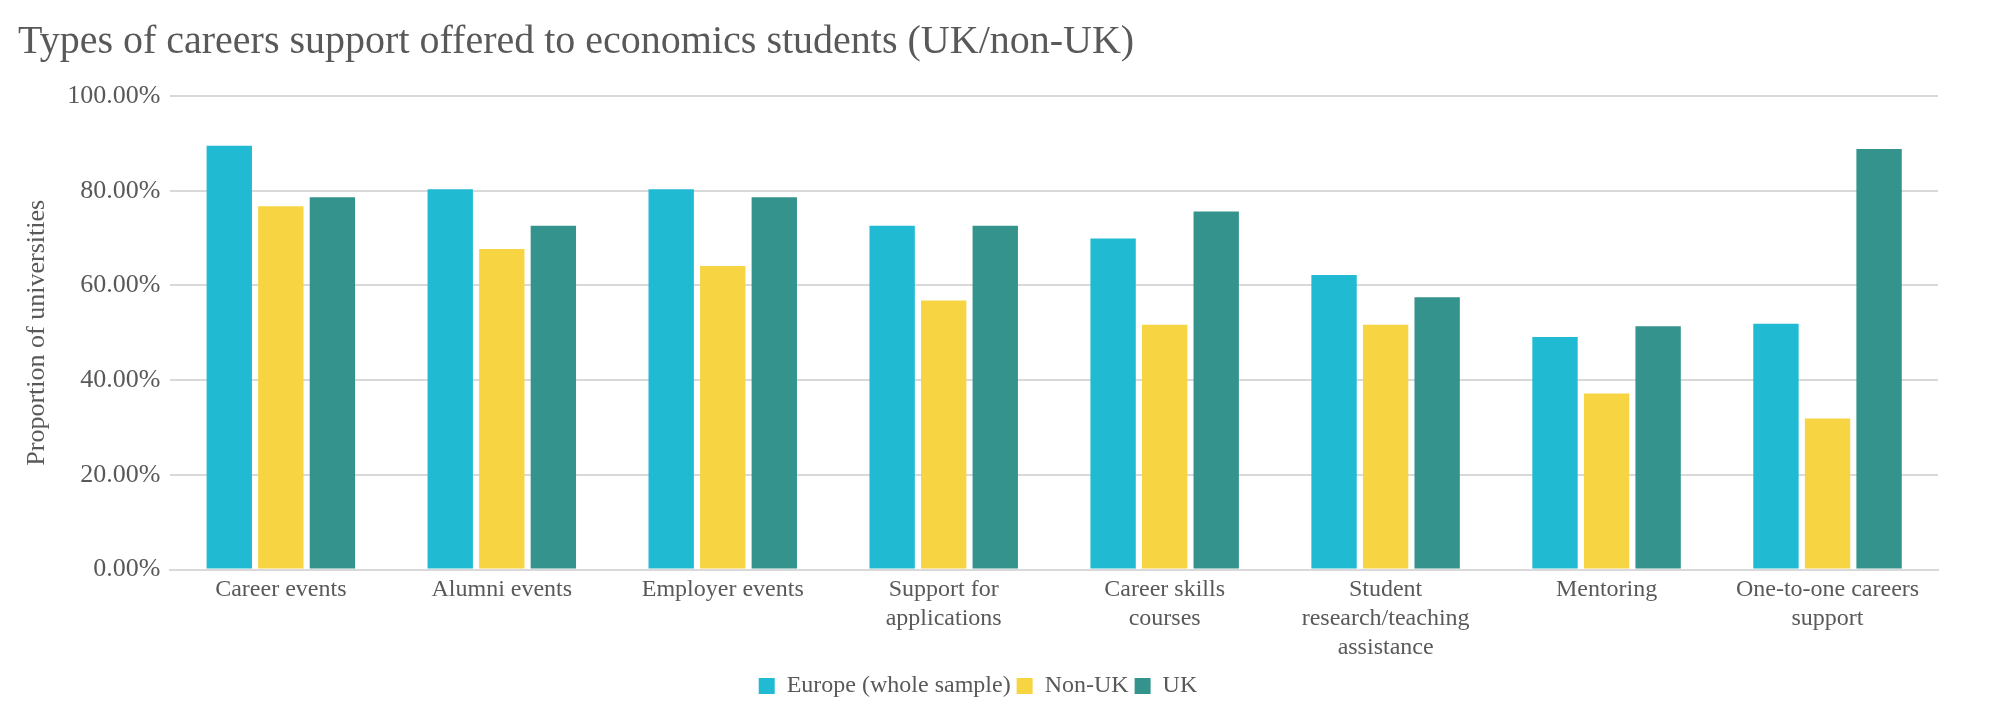 The width and height of the screenshot is (1989, 727). What do you see at coordinates (127, 568) in the screenshot?
I see `y-tick-label: 0.00%` at bounding box center [127, 568].